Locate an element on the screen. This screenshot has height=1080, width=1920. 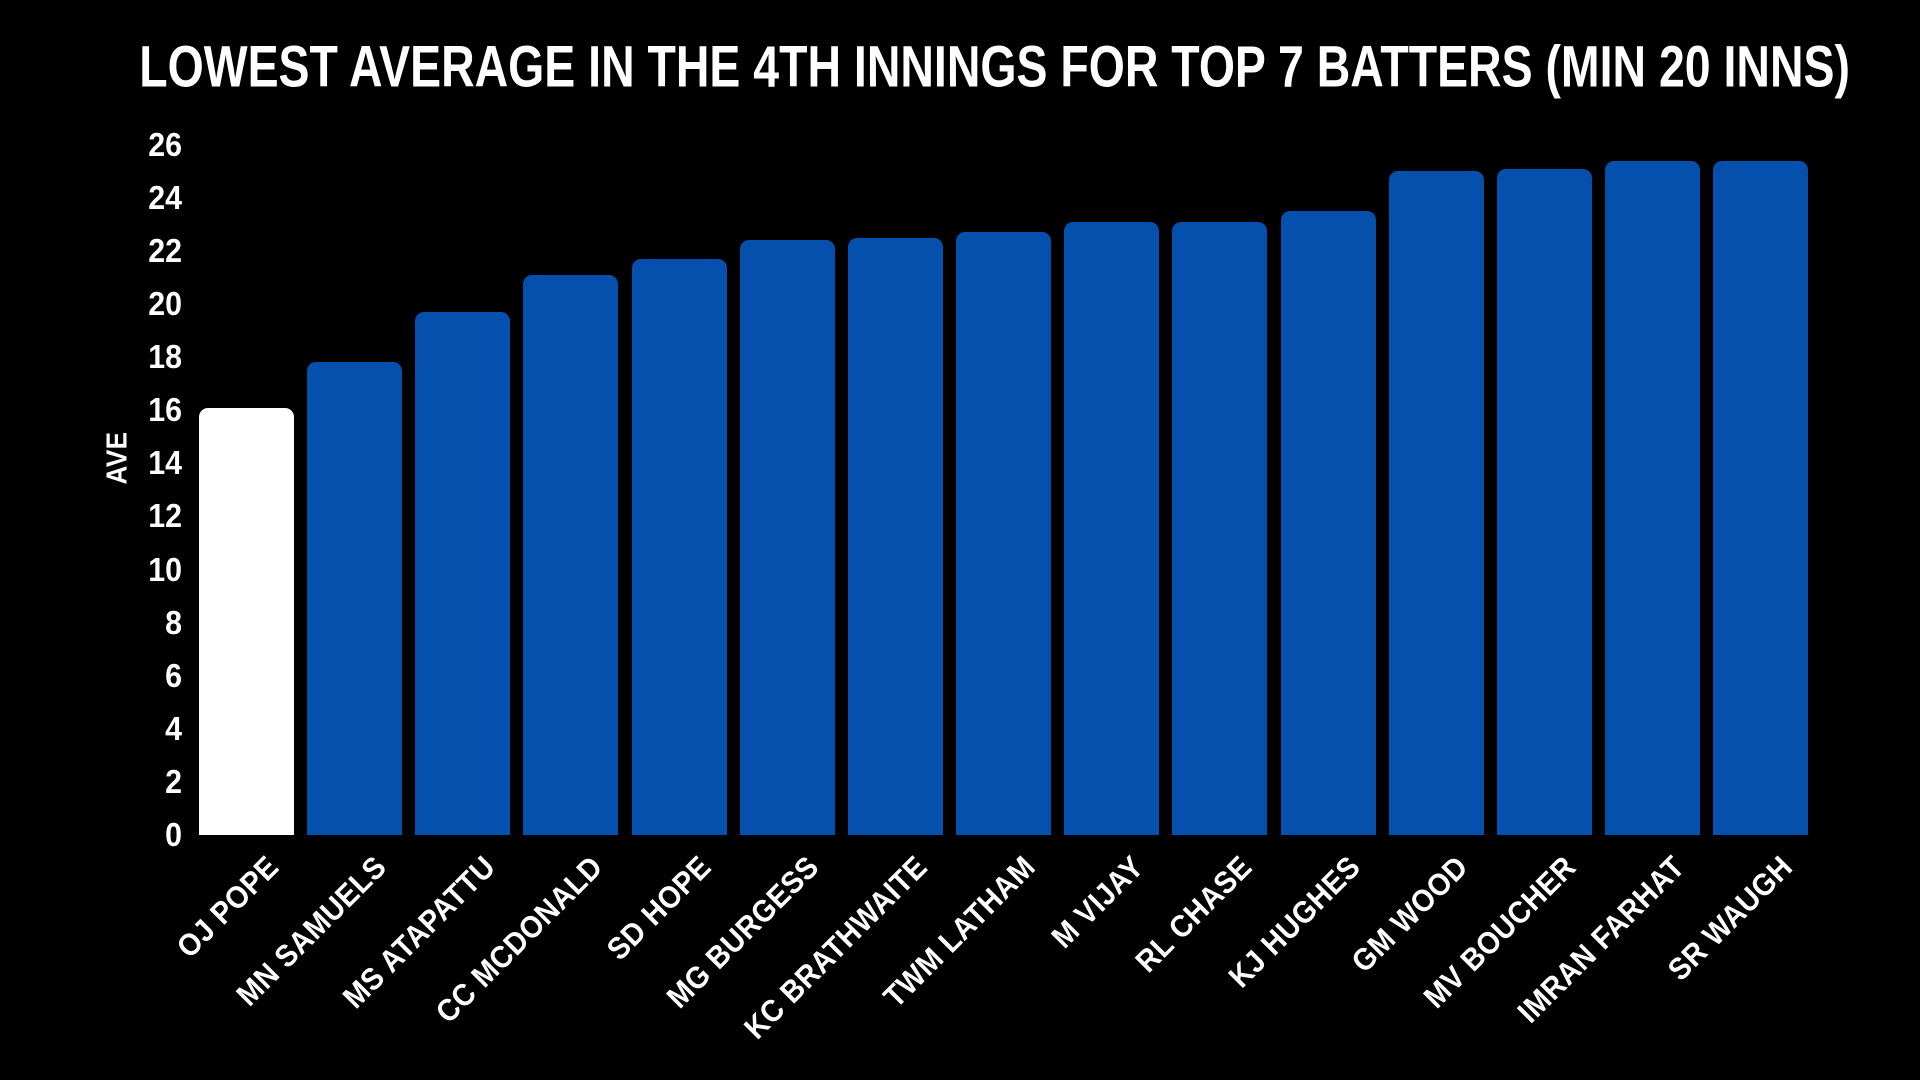
x-tick-label-m-vijay: M VIJAY is located at coordinates (1097, 902).